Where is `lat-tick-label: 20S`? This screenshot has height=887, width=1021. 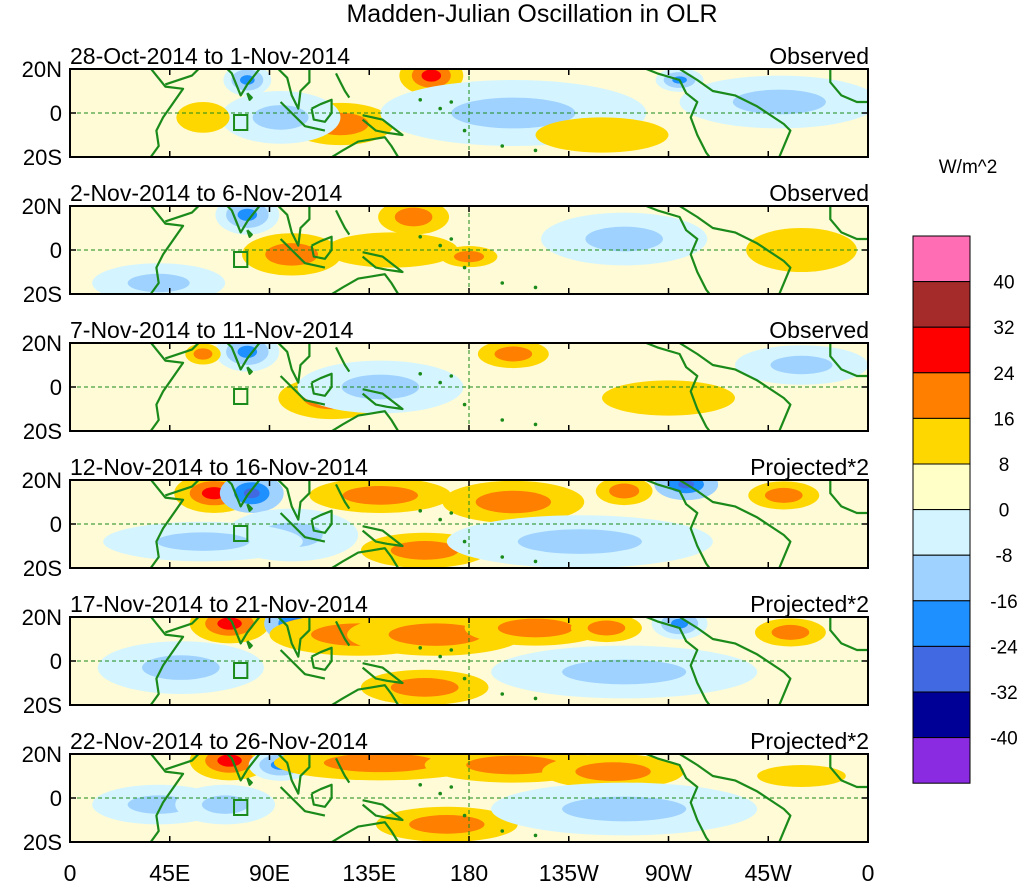 lat-tick-label: 20S is located at coordinates (42, 842).